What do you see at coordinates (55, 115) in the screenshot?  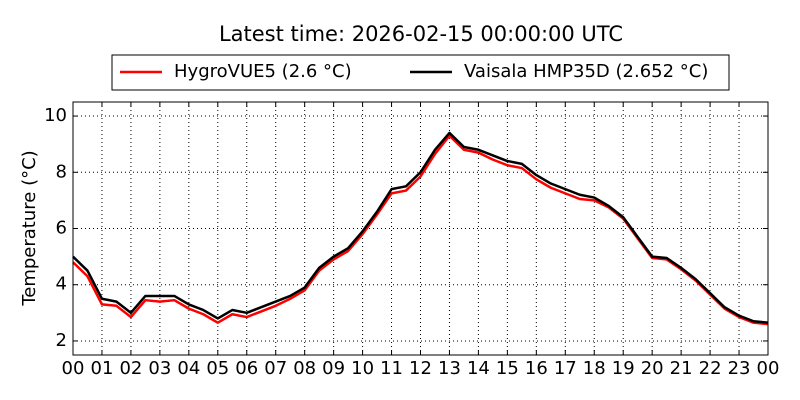 I see `y-tick-label: 10` at bounding box center [55, 115].